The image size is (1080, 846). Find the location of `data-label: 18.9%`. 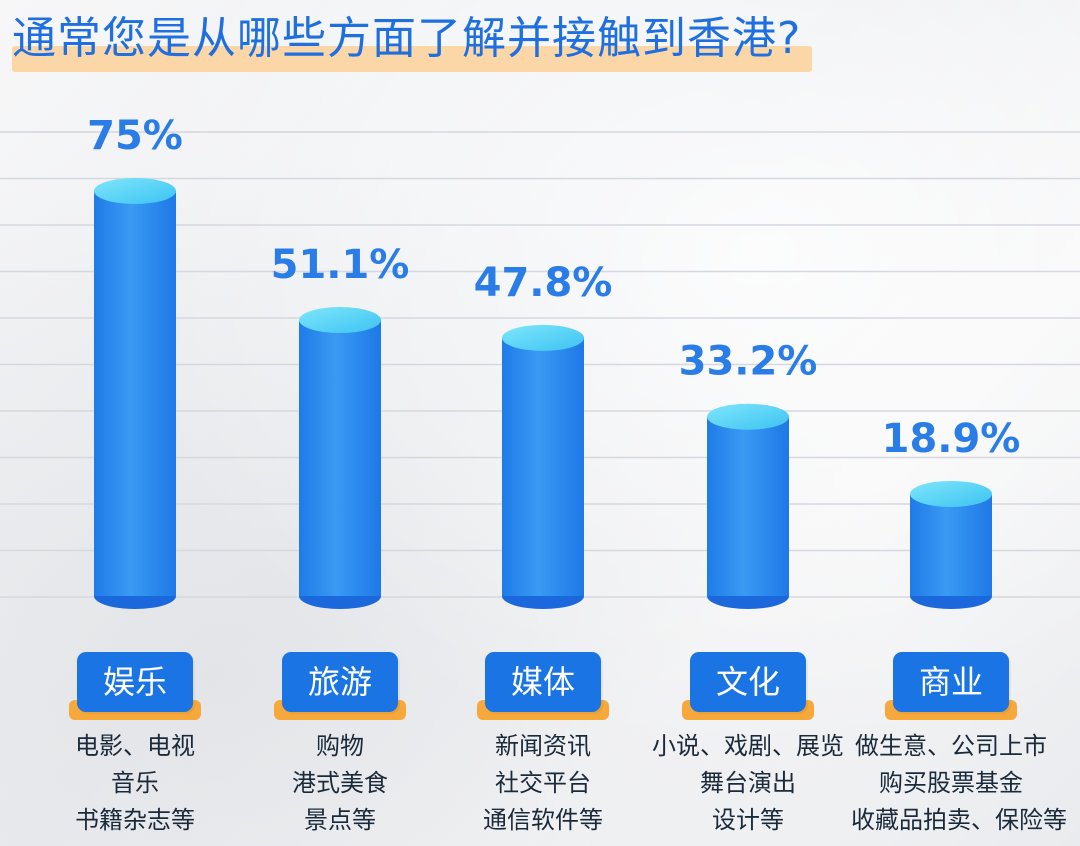

data-label: 18.9% is located at coordinates (951, 439).